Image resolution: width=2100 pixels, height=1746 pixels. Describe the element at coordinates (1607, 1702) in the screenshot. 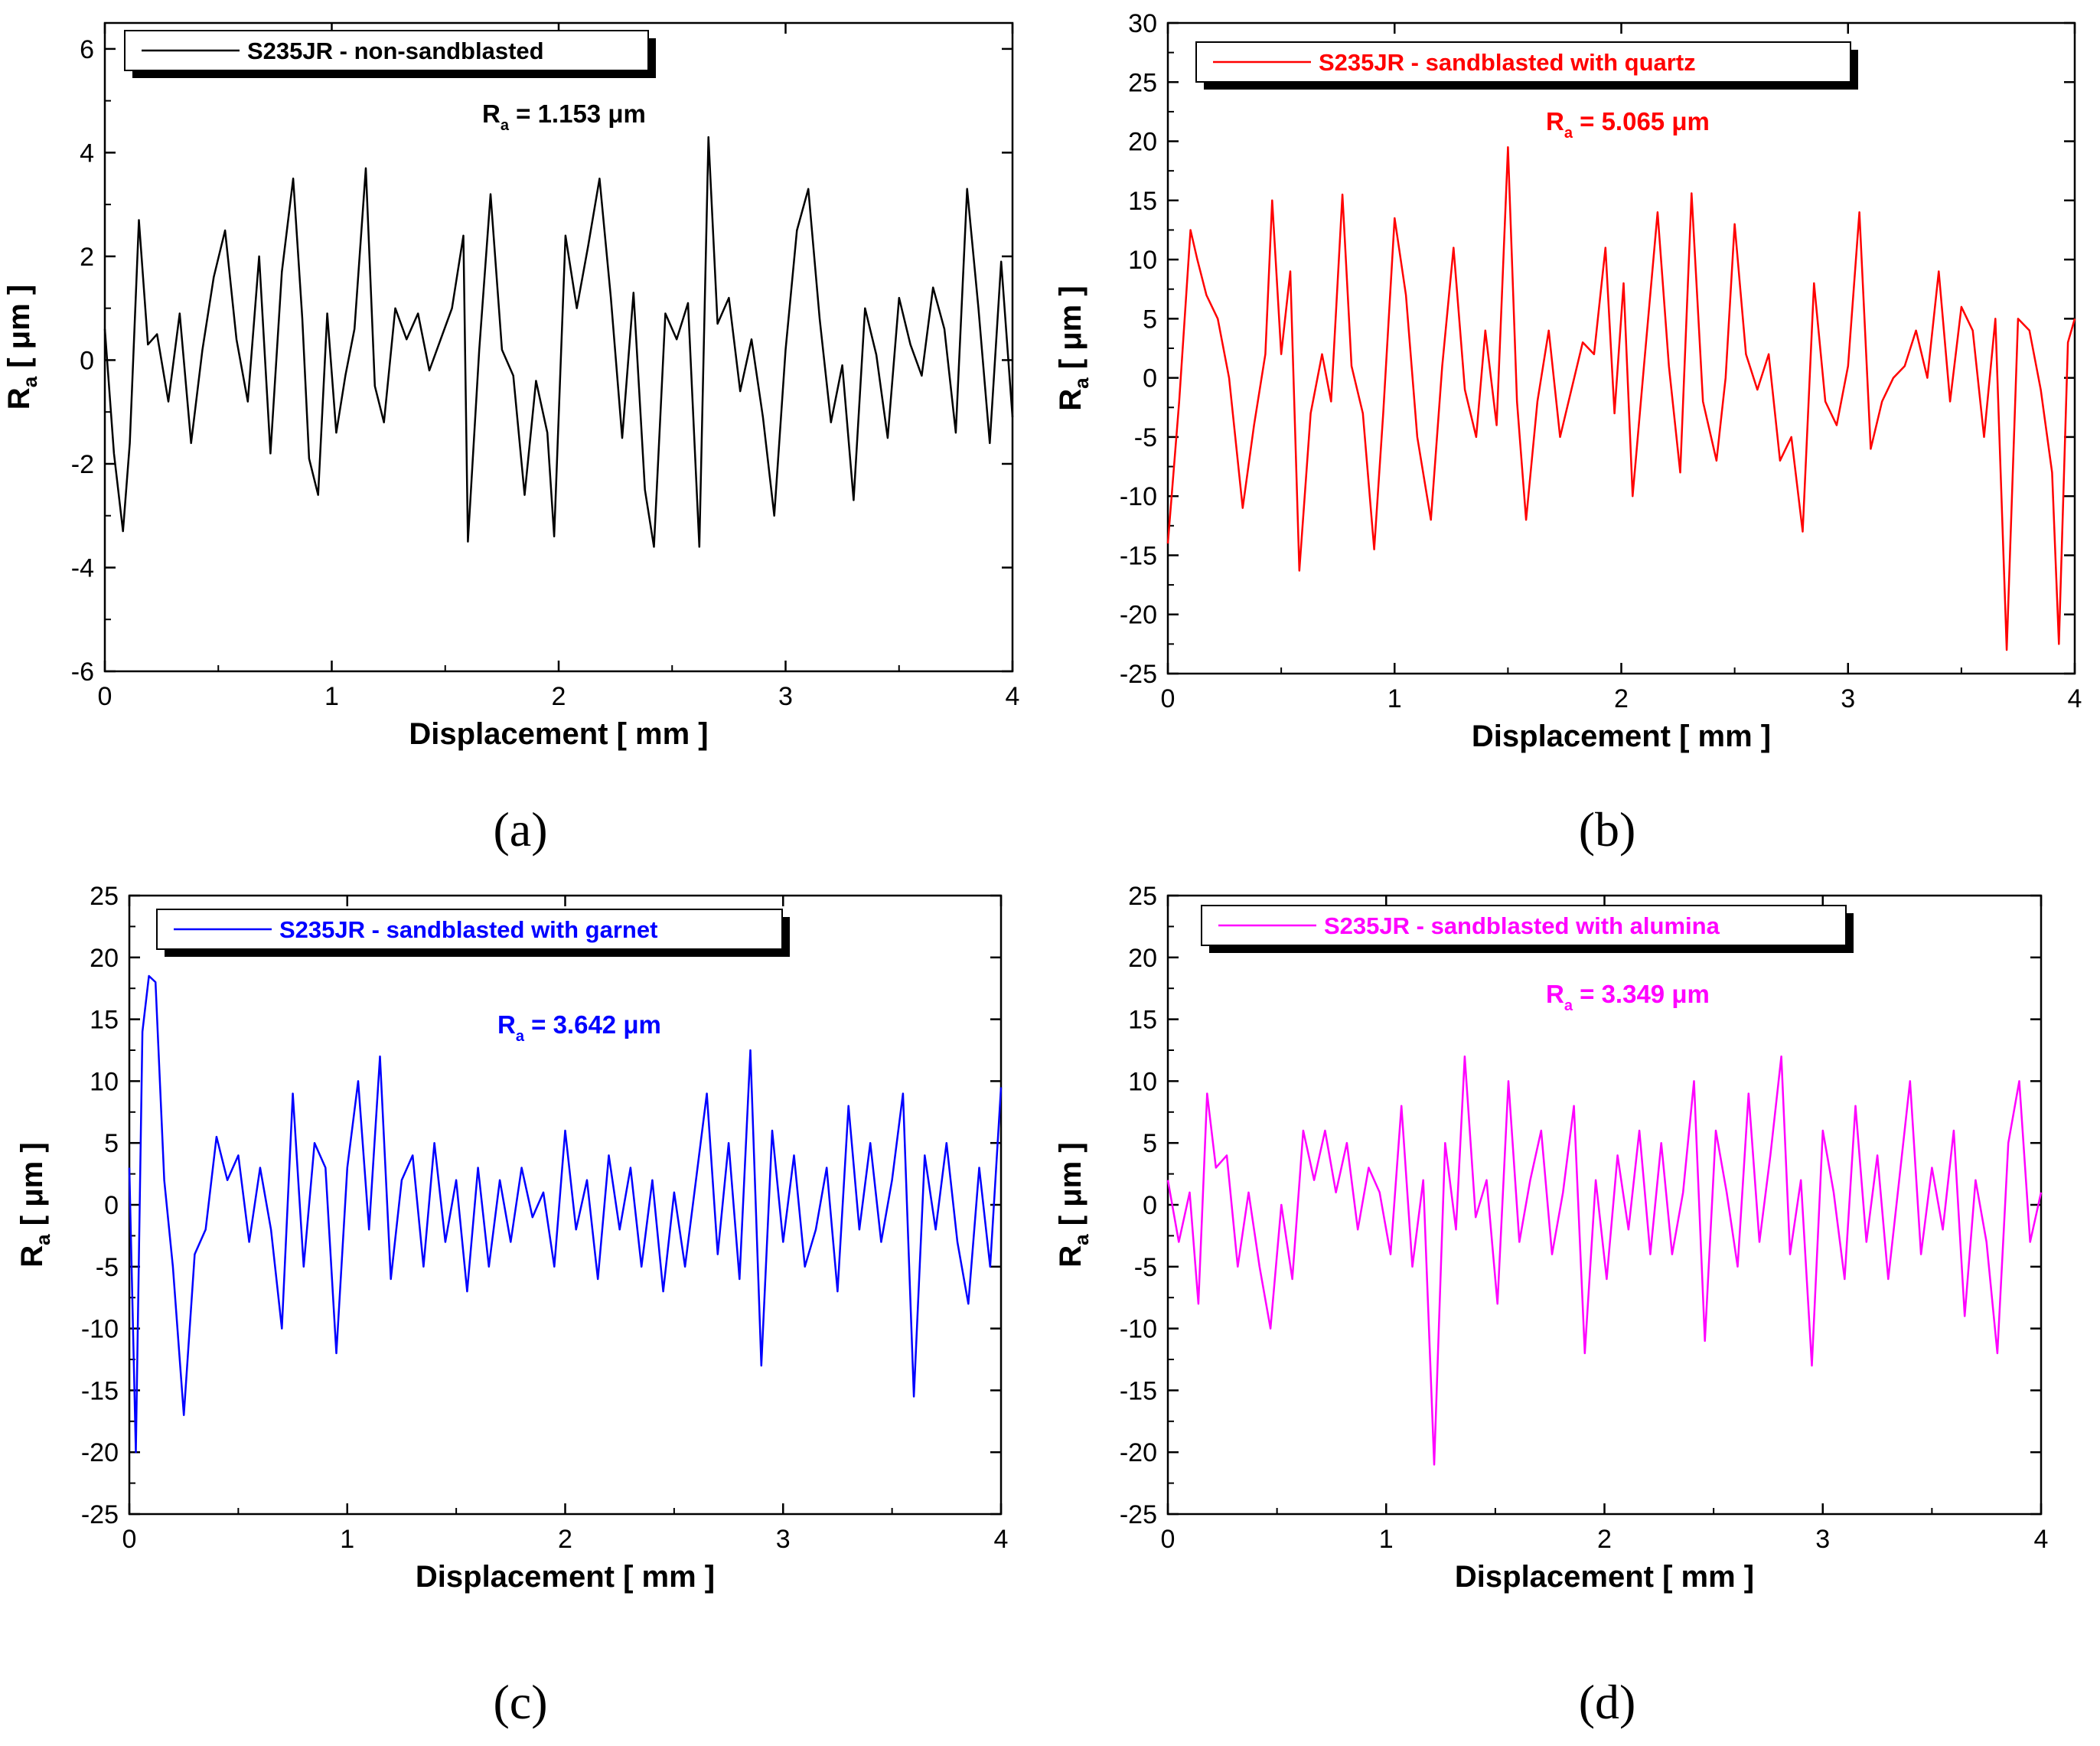

I see `panel-label-d: (d)` at that location.